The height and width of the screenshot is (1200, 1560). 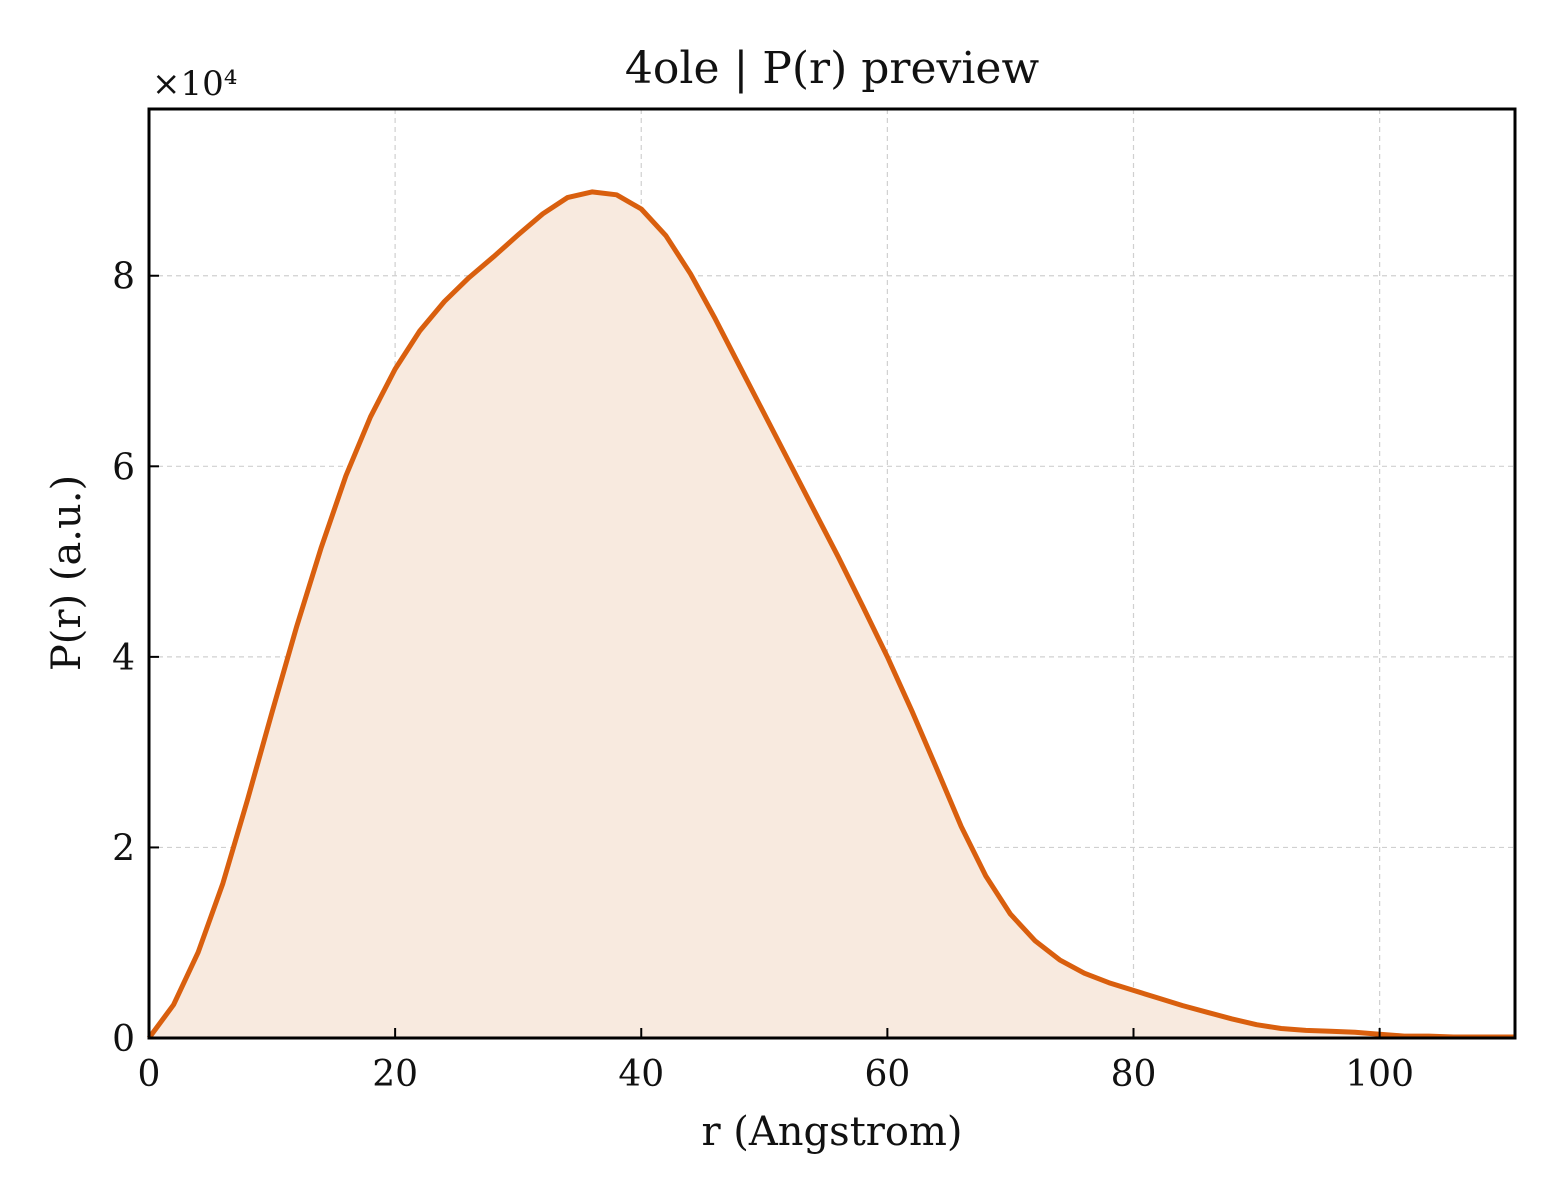 I want to click on x-tick-label: 60, so click(x=887, y=1074).